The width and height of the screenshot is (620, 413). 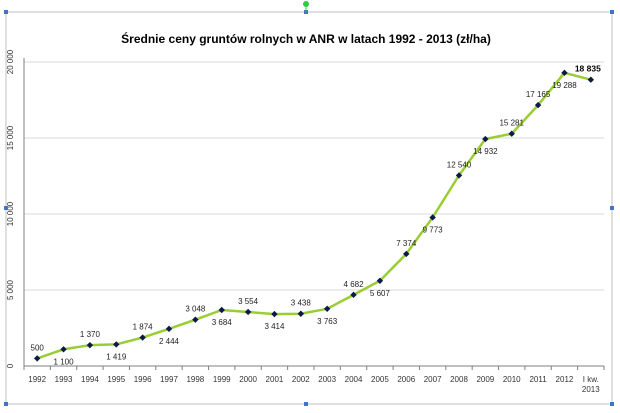 What do you see at coordinates (143, 327) in the screenshot?
I see `data-label: 1 874` at bounding box center [143, 327].